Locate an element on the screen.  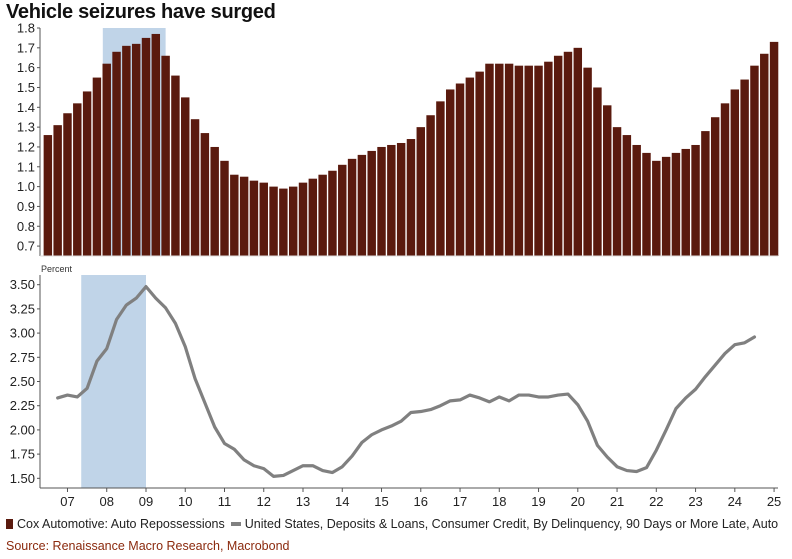
top-y-tick-label: 1.5 is located at coordinates (26, 87).